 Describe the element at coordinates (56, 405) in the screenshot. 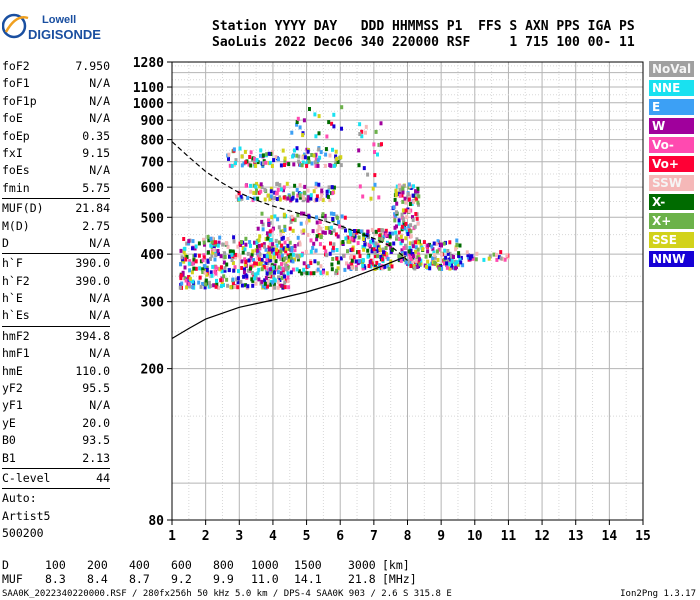

I see `param-row-yf1: yF1 N/A` at that location.